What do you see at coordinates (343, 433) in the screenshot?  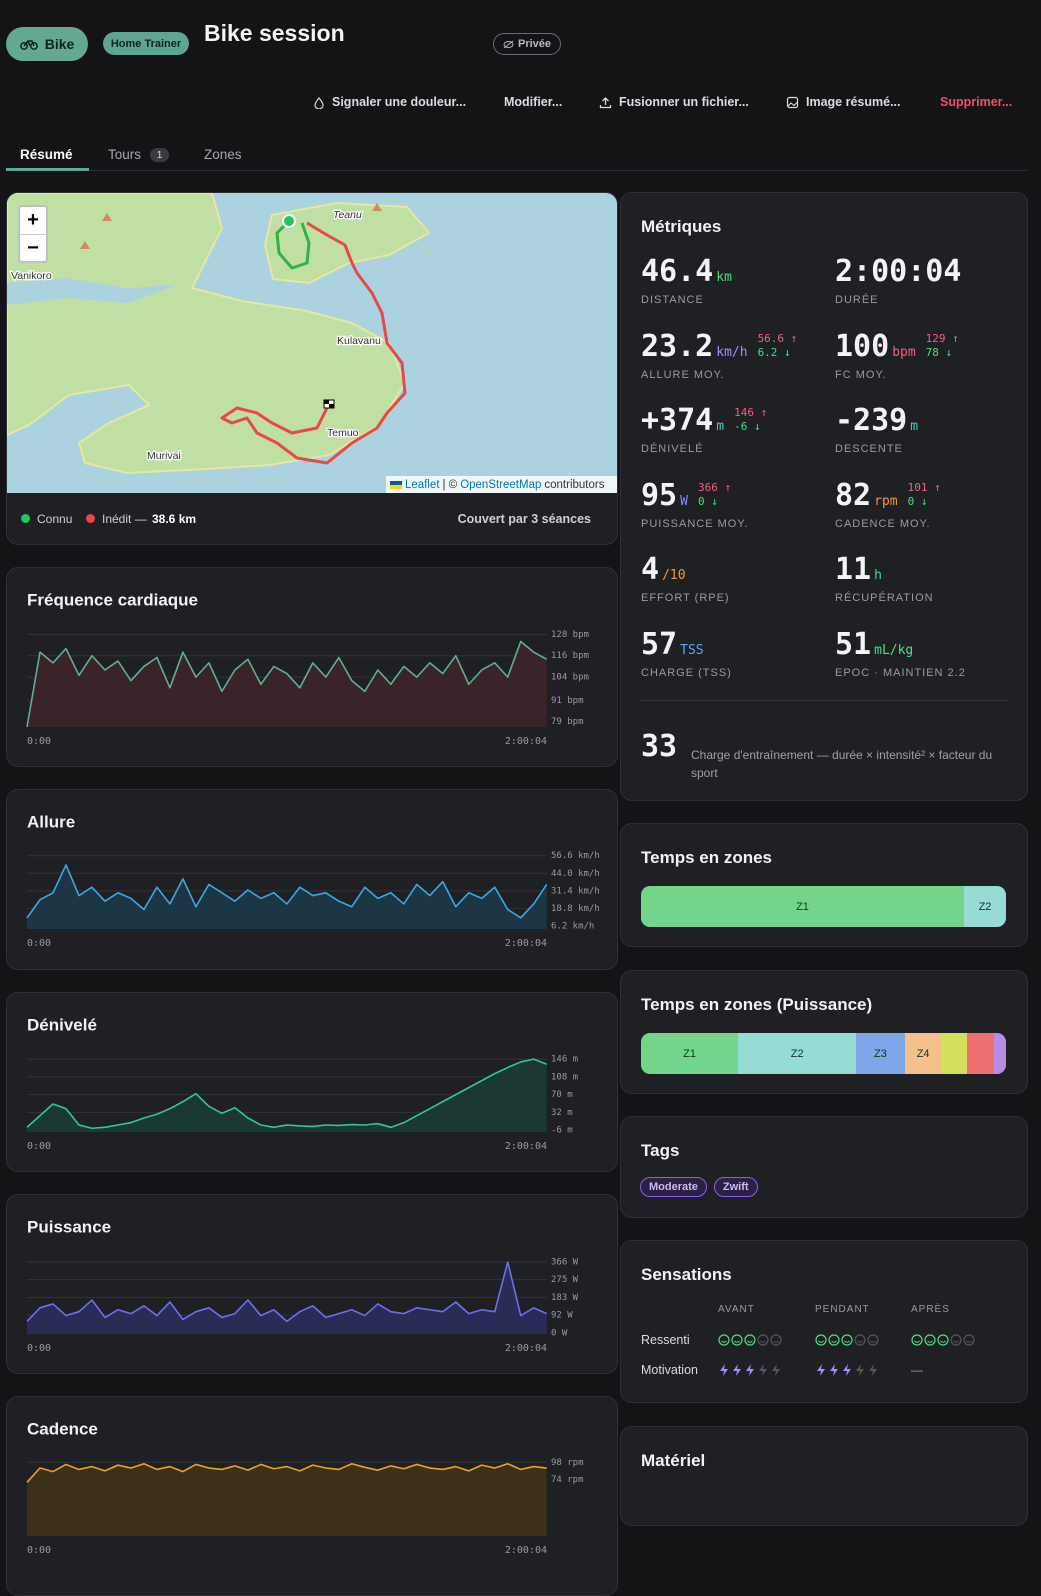 I see `place-label: Temuo` at bounding box center [343, 433].